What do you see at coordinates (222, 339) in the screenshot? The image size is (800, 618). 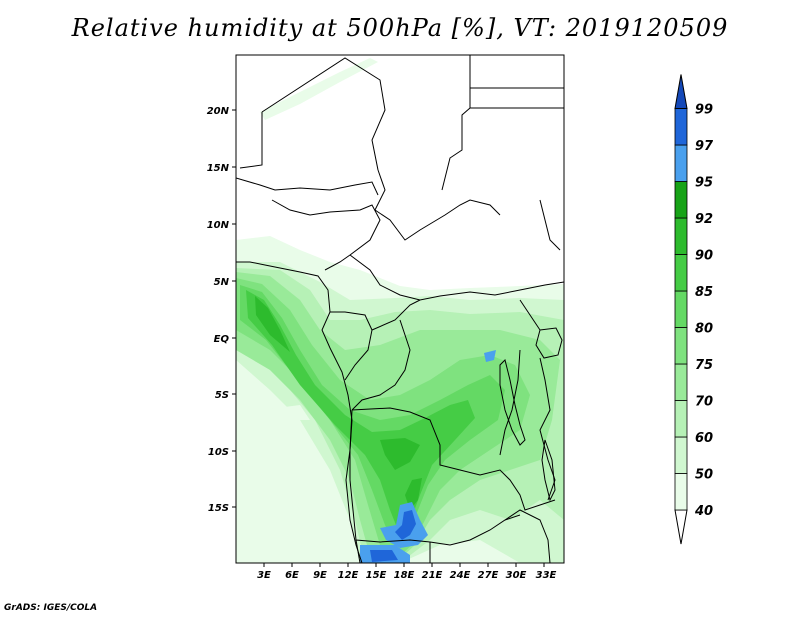 I see `lat-label: EQ` at bounding box center [222, 339].